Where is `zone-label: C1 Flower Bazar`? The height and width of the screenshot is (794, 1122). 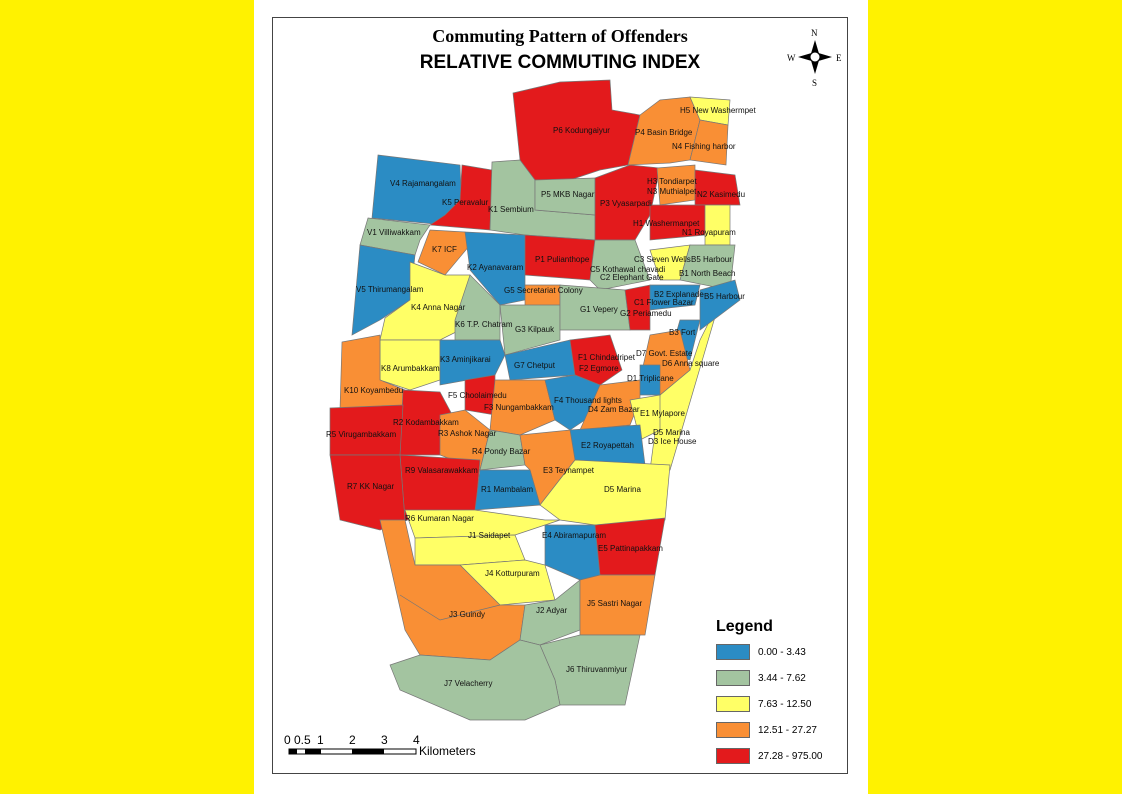 zone-label: C1 Flower Bazar is located at coordinates (664, 302).